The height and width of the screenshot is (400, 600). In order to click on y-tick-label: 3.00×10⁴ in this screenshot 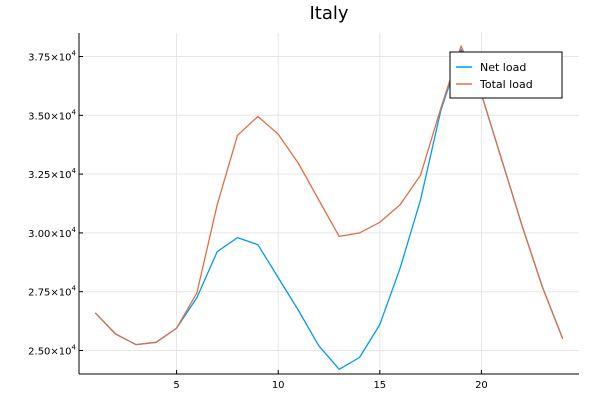, I will do `click(52, 233)`.